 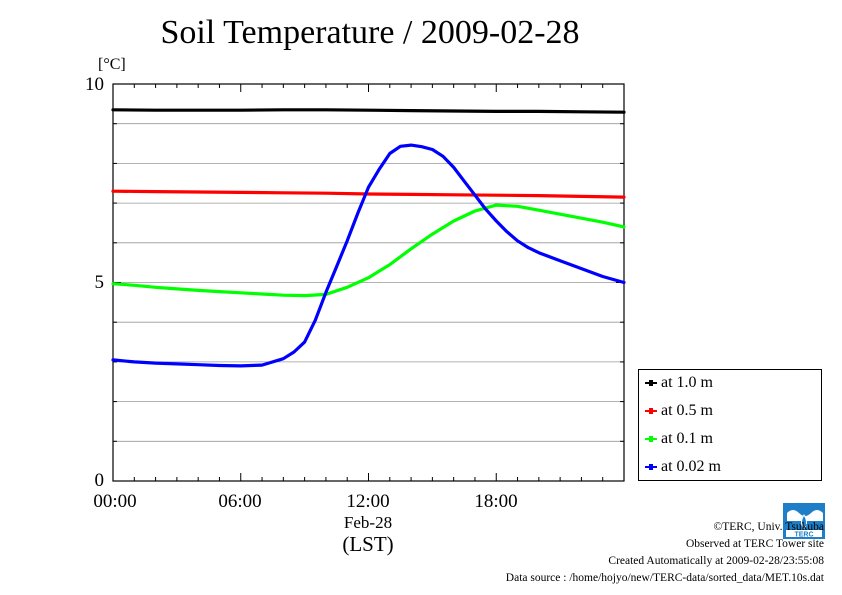 I want to click on y-tick-label: 5, so click(x=99, y=282).